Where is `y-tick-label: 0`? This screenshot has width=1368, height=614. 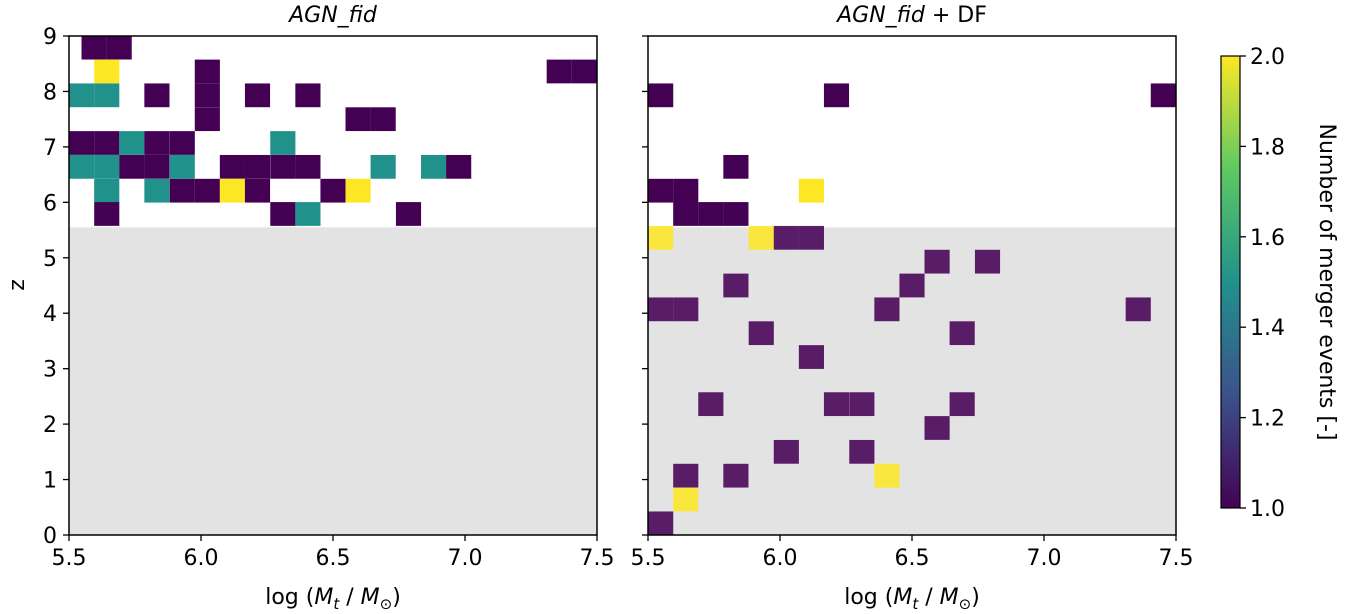 y-tick-label: 0 is located at coordinates (50, 536).